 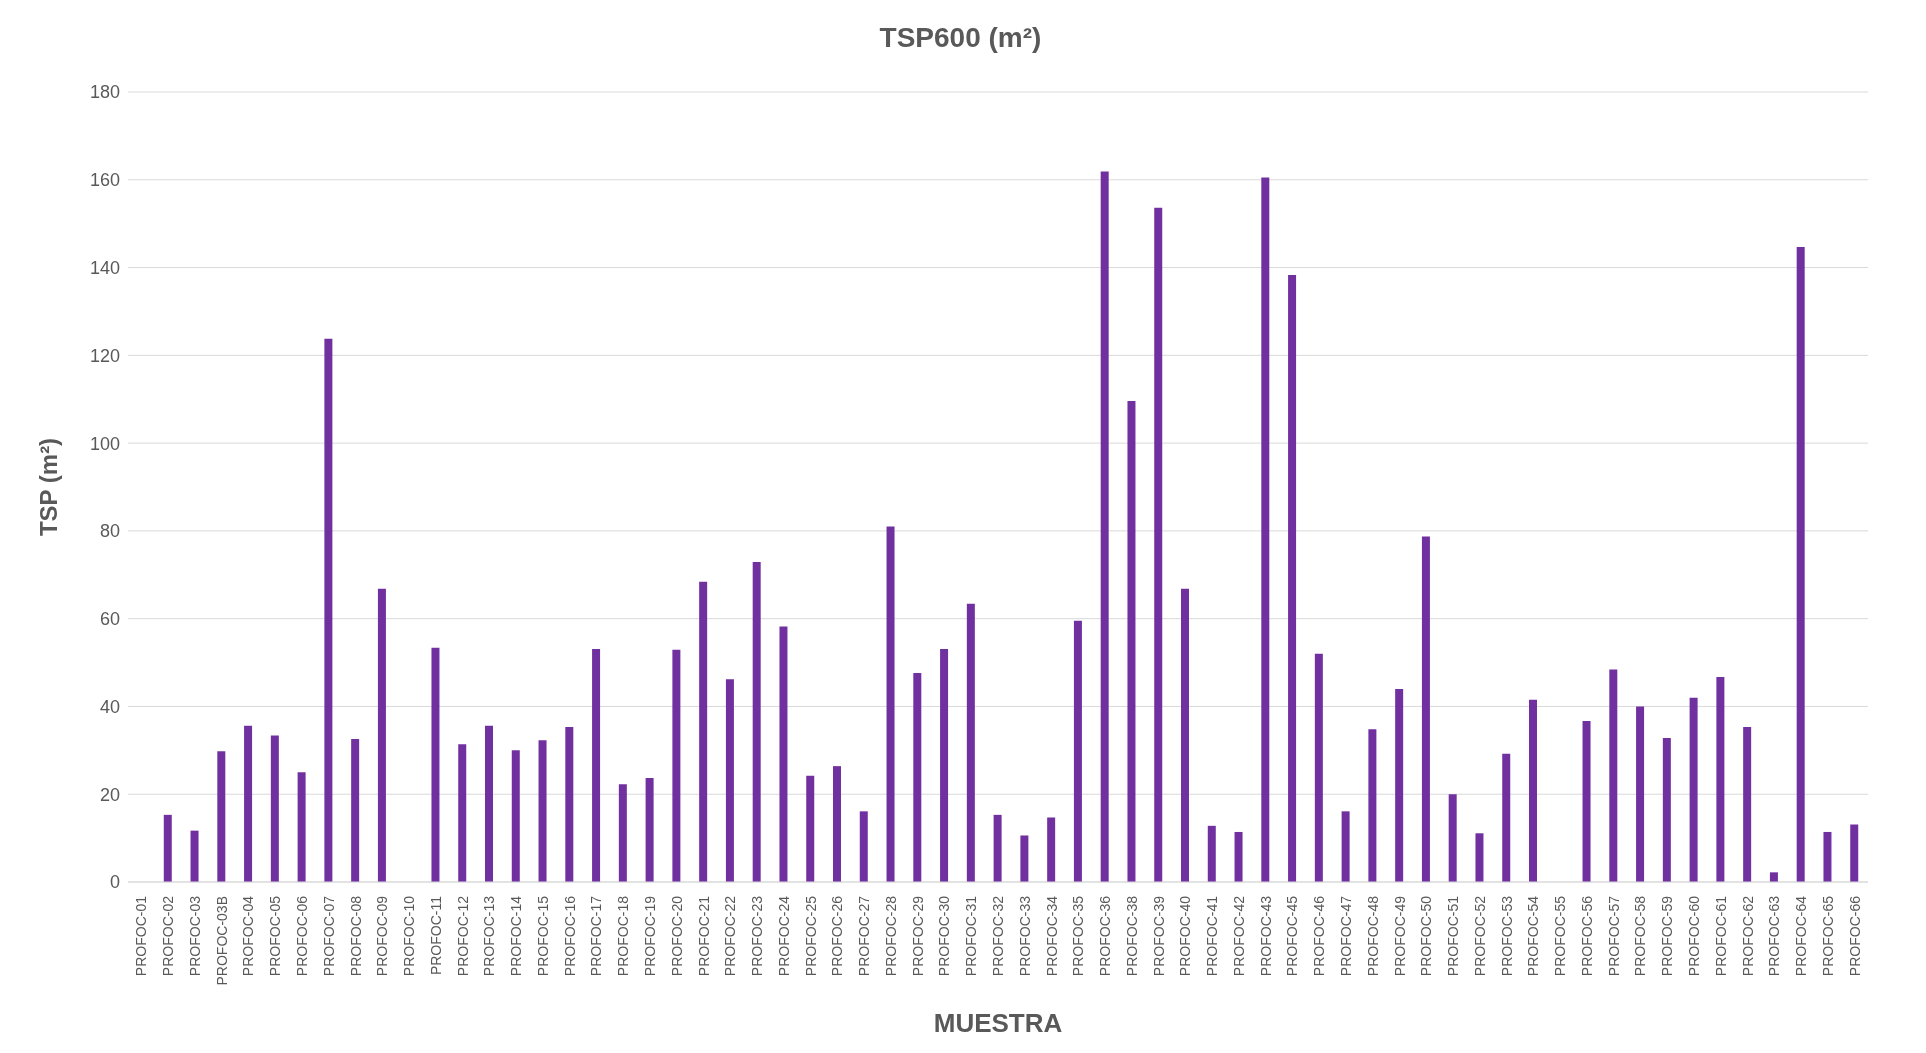 I want to click on x-tick-label: PROFOC-30, so click(x=944, y=936).